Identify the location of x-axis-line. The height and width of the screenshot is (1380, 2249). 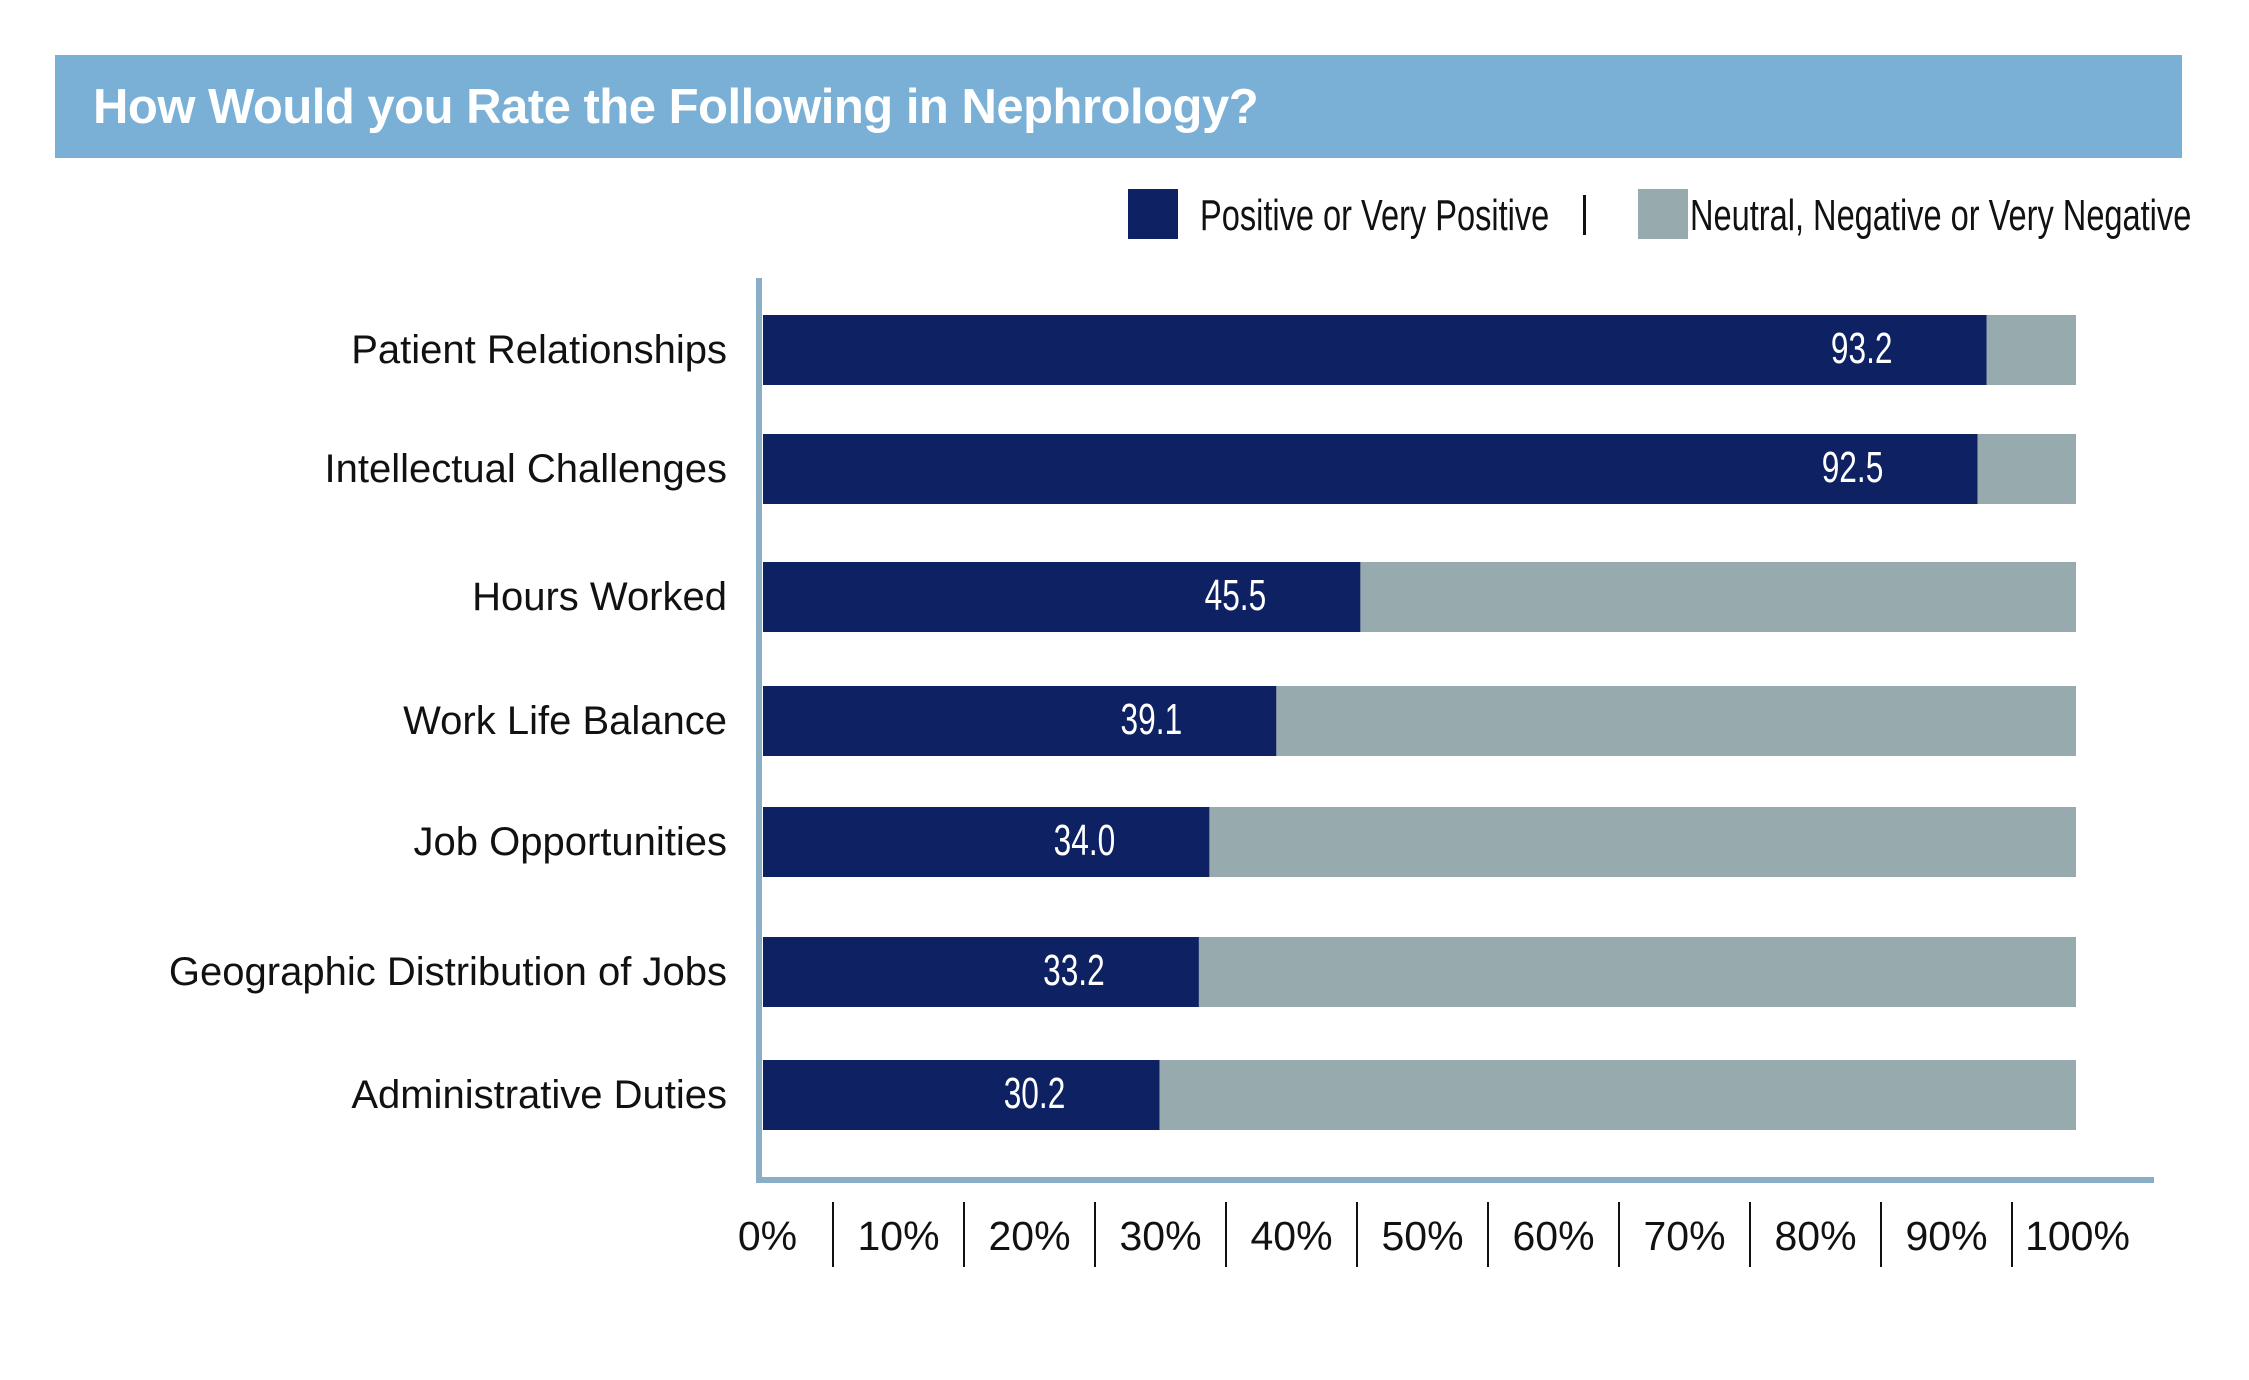
(1455, 1180).